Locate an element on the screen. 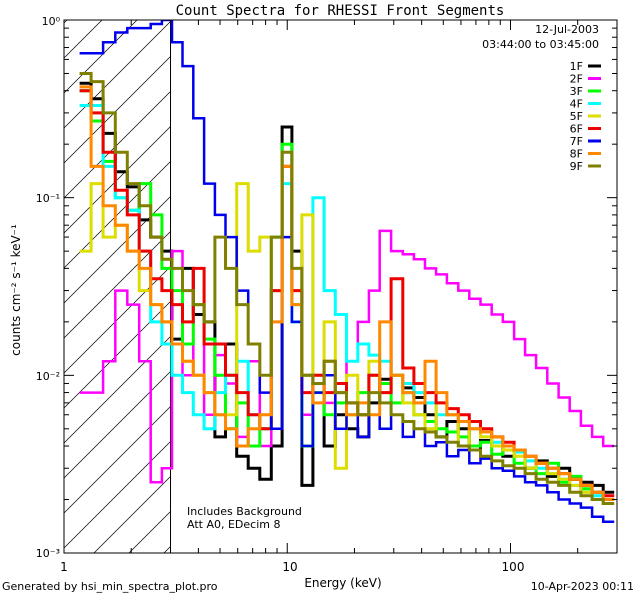 The height and width of the screenshot is (600, 640). legend-label-5F: 5F is located at coordinates (576, 116).